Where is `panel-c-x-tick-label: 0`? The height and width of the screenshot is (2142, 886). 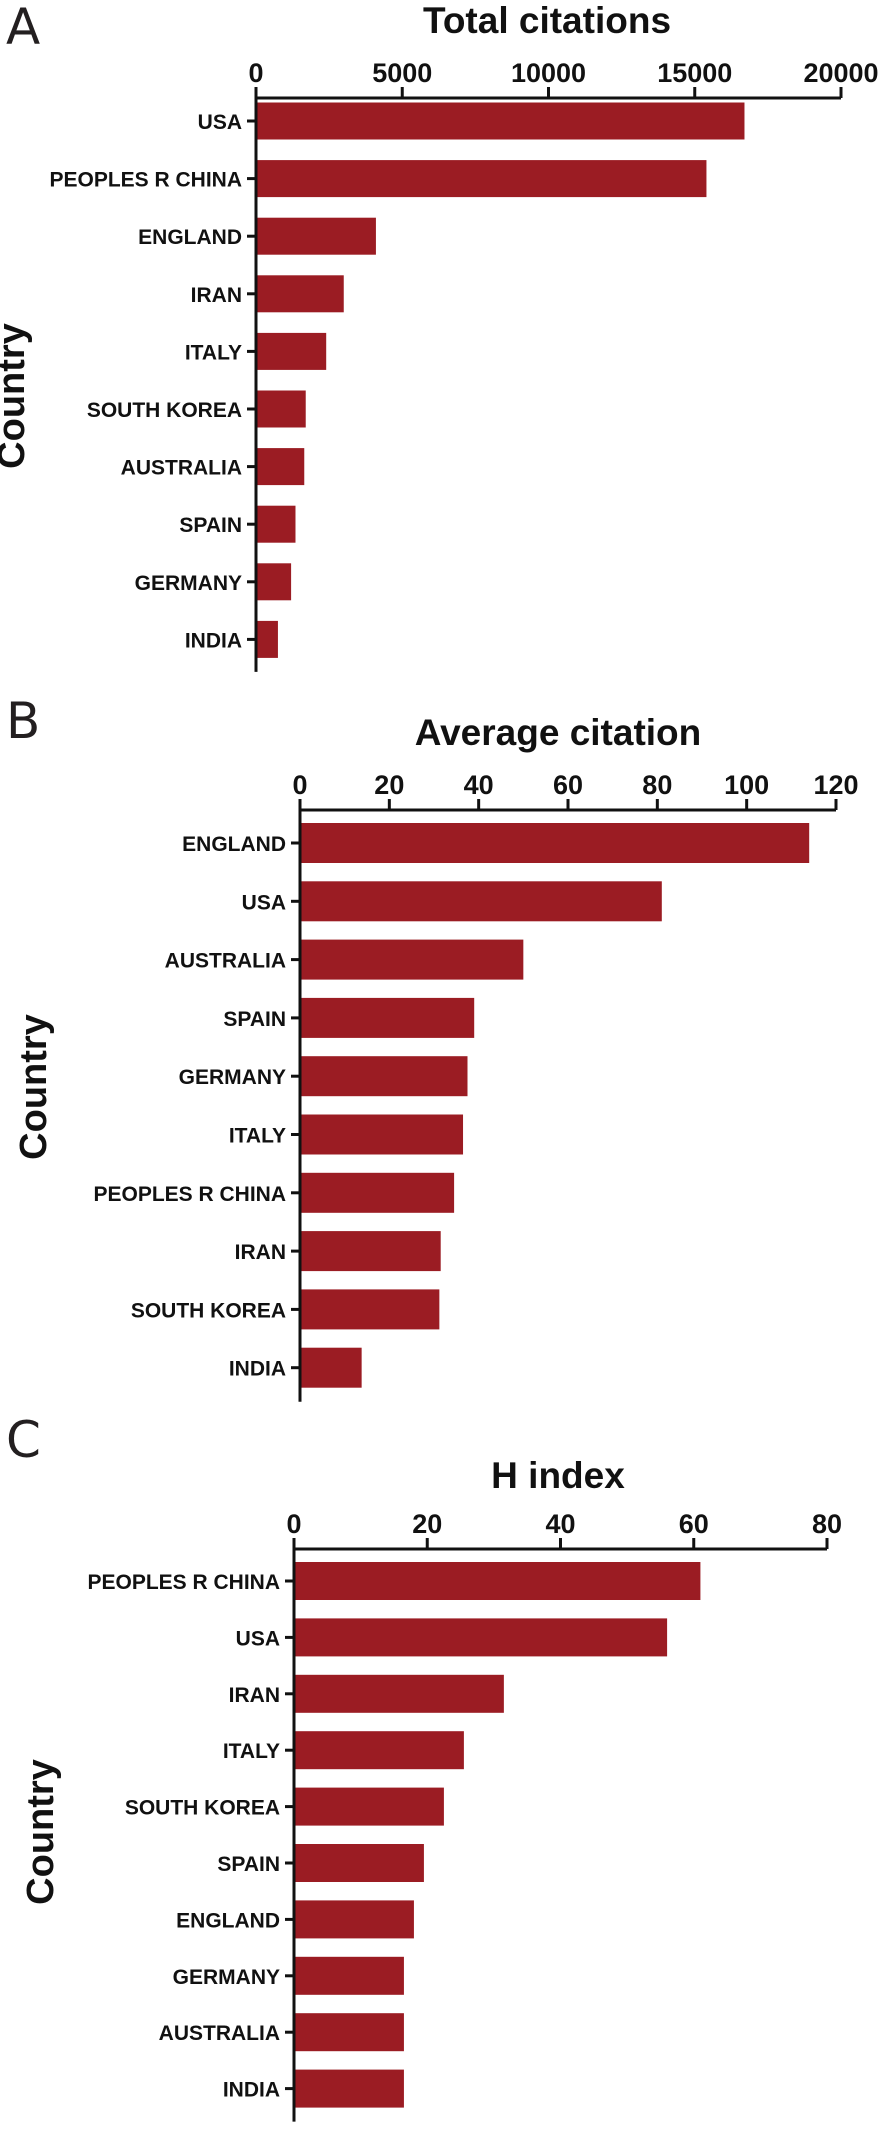
panel-c-x-tick-label: 0 is located at coordinates (293, 1524).